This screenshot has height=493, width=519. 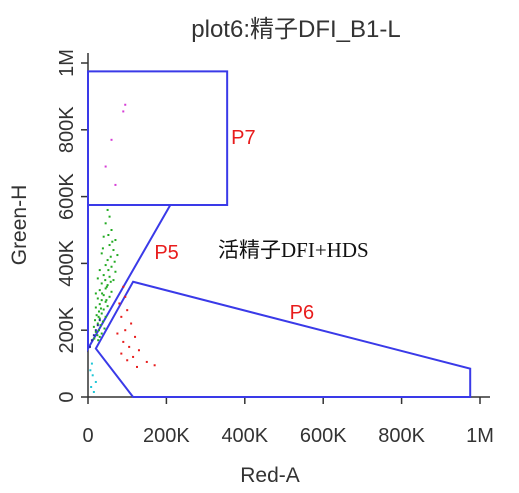 What do you see at coordinates (67, 196) in the screenshot?
I see `y-tick-label: 600K` at bounding box center [67, 196].